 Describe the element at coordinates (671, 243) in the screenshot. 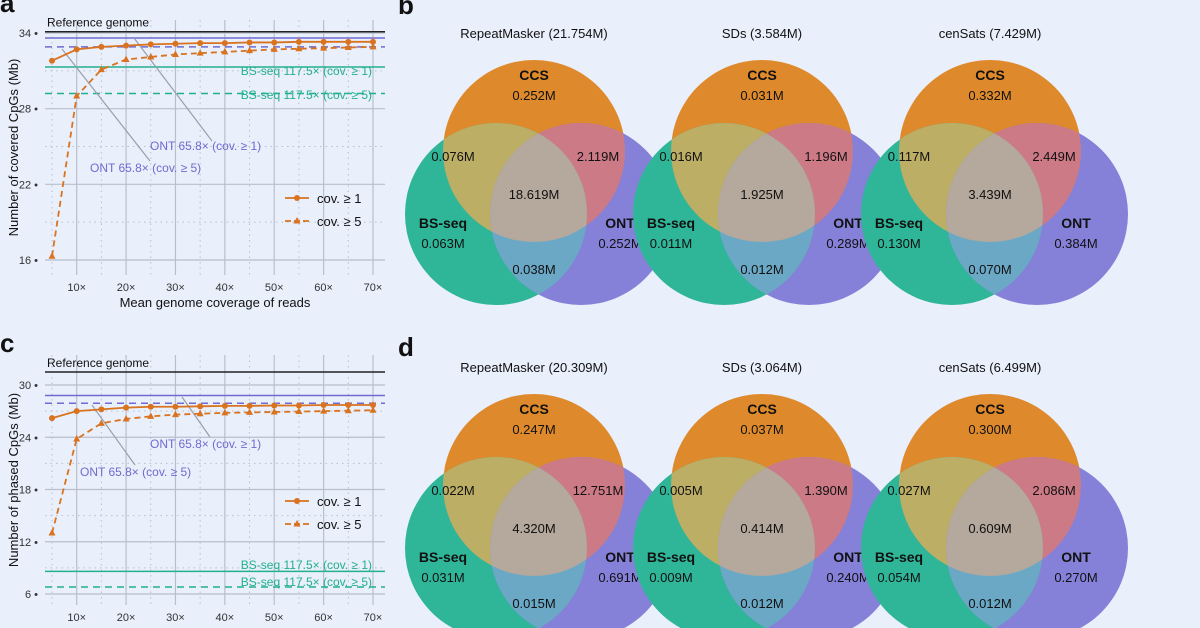

I see `venn-value-bsseq: 0.011M` at that location.